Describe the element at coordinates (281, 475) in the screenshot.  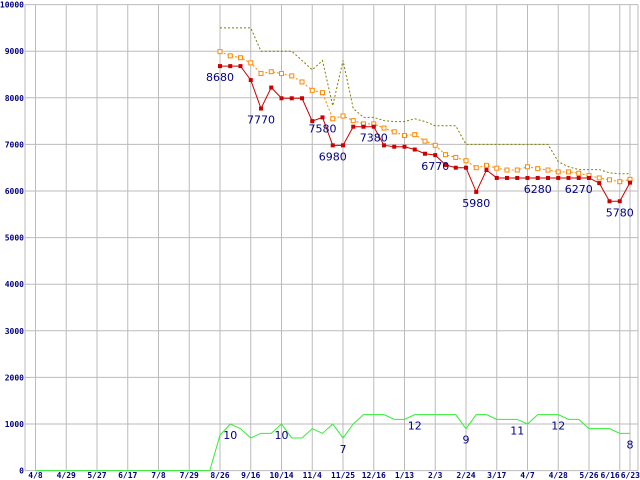
I see `x-tick-label: 10/14` at that location.